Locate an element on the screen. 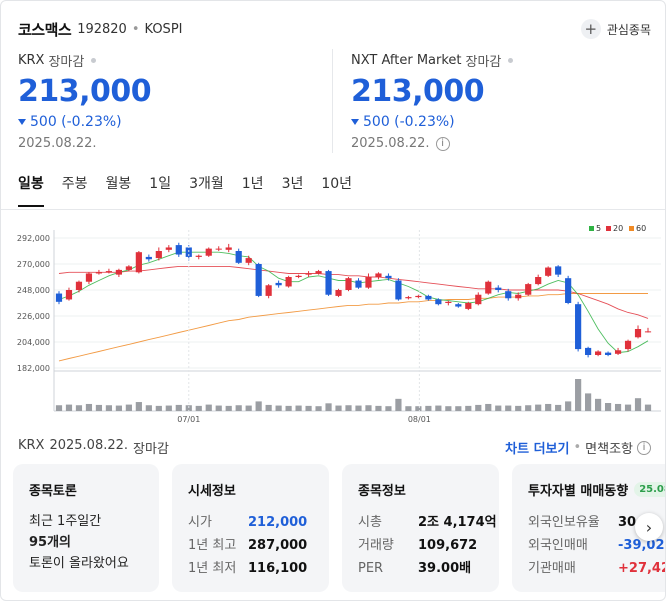 Image resolution: width=669 pixels, height=601 pixels. stock-header: 코스맥스 192820 • KOSPI + 관심종목 is located at coordinates (334, 29).